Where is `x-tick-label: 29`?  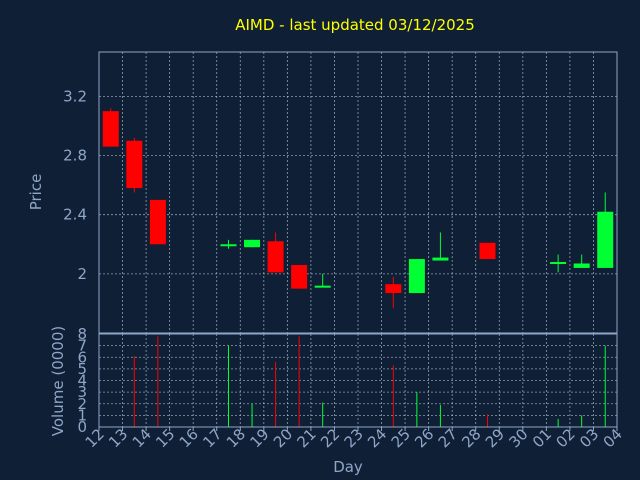 x-tick-label: 29 is located at coordinates (495, 438).